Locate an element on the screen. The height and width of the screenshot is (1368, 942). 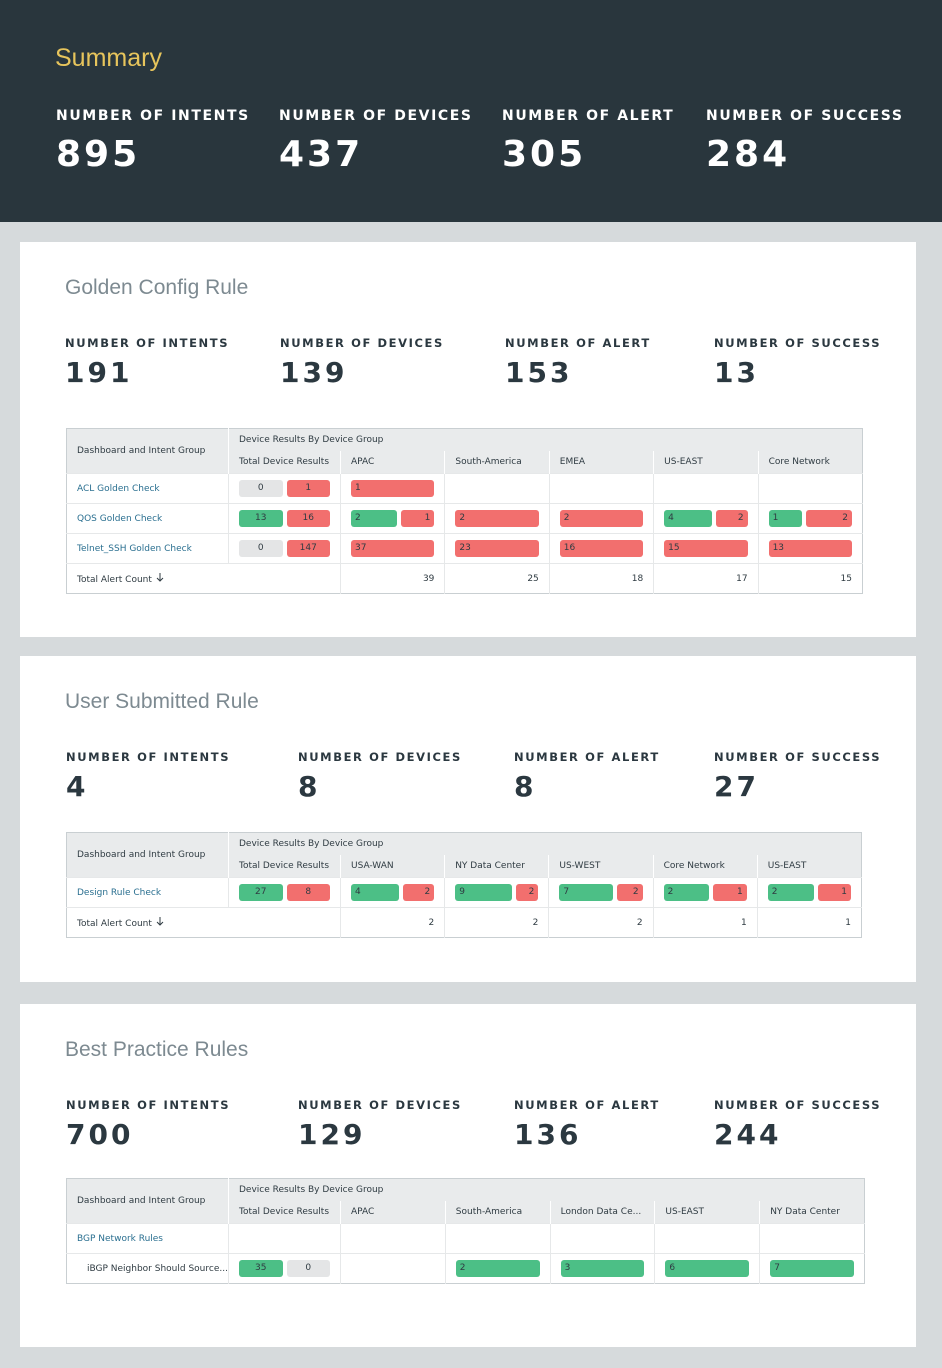
result-pills: 35 0 is located at coordinates (284, 1268).